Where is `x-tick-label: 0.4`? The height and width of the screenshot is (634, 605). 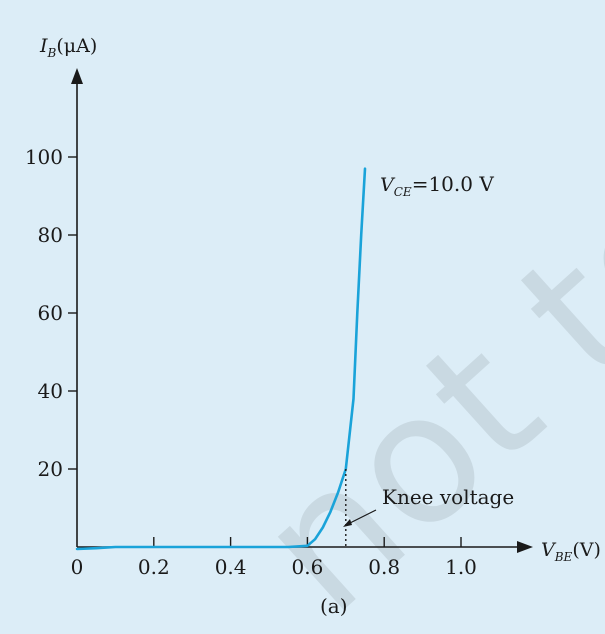 x-tick-label: 0.4 is located at coordinates (231, 567).